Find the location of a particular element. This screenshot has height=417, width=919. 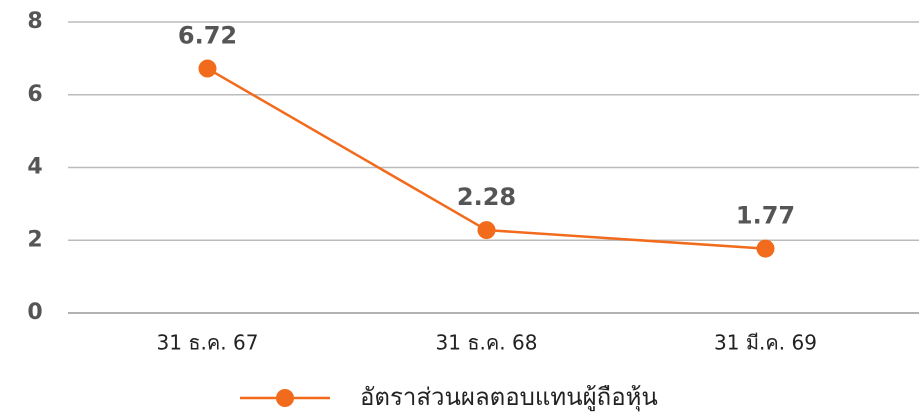

x-tick-label: 31 มี.ค. 69 is located at coordinates (765, 343).